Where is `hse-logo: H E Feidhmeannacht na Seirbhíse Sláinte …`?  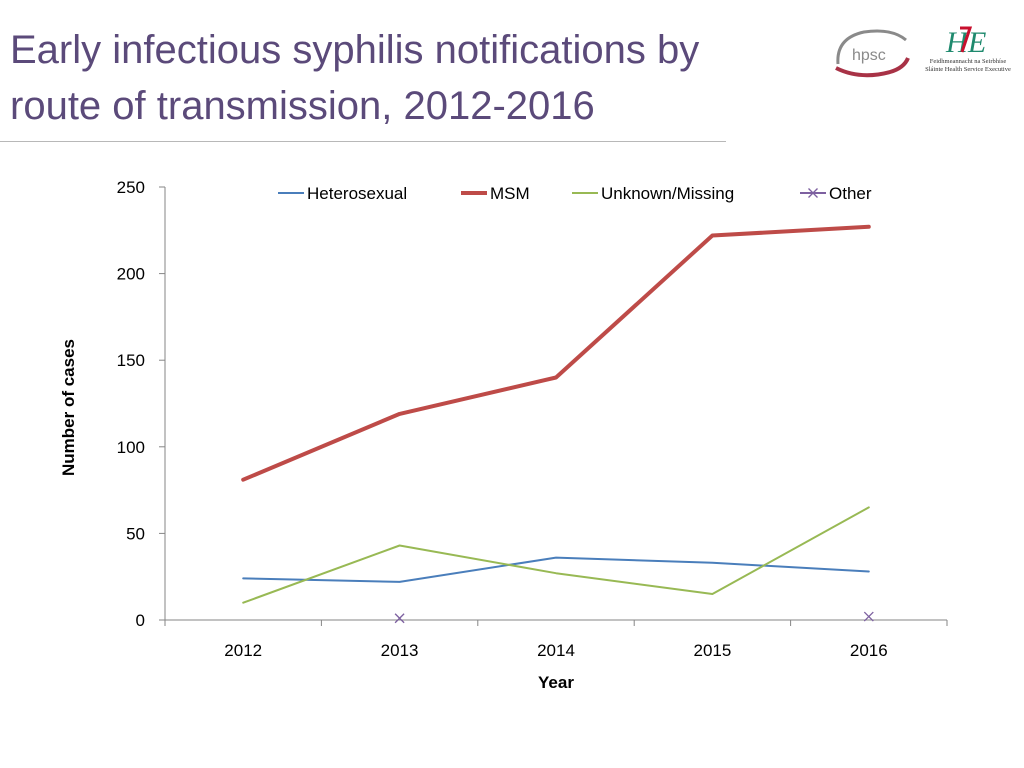
hse-logo: H E Feidhmeannacht na Seirbhíse Sláinte … is located at coordinates (968, 52).